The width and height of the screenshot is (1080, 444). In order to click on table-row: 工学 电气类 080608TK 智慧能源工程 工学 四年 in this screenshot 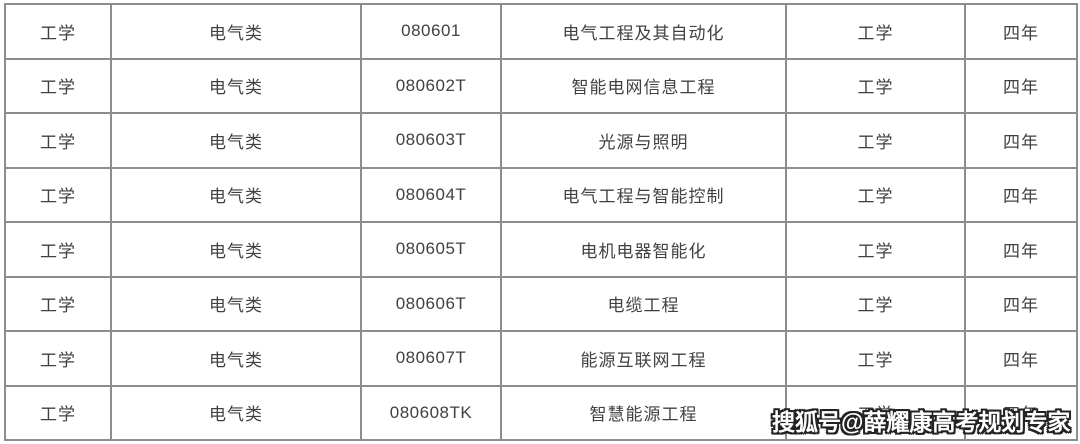, I will do `click(541, 412)`.